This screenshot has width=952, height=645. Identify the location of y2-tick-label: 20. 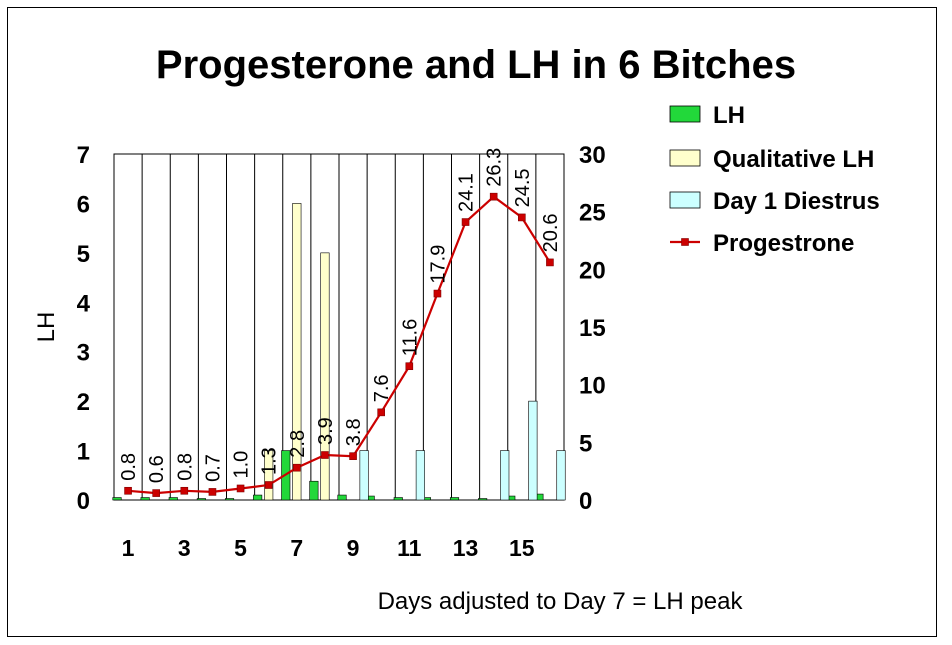
(592, 270).